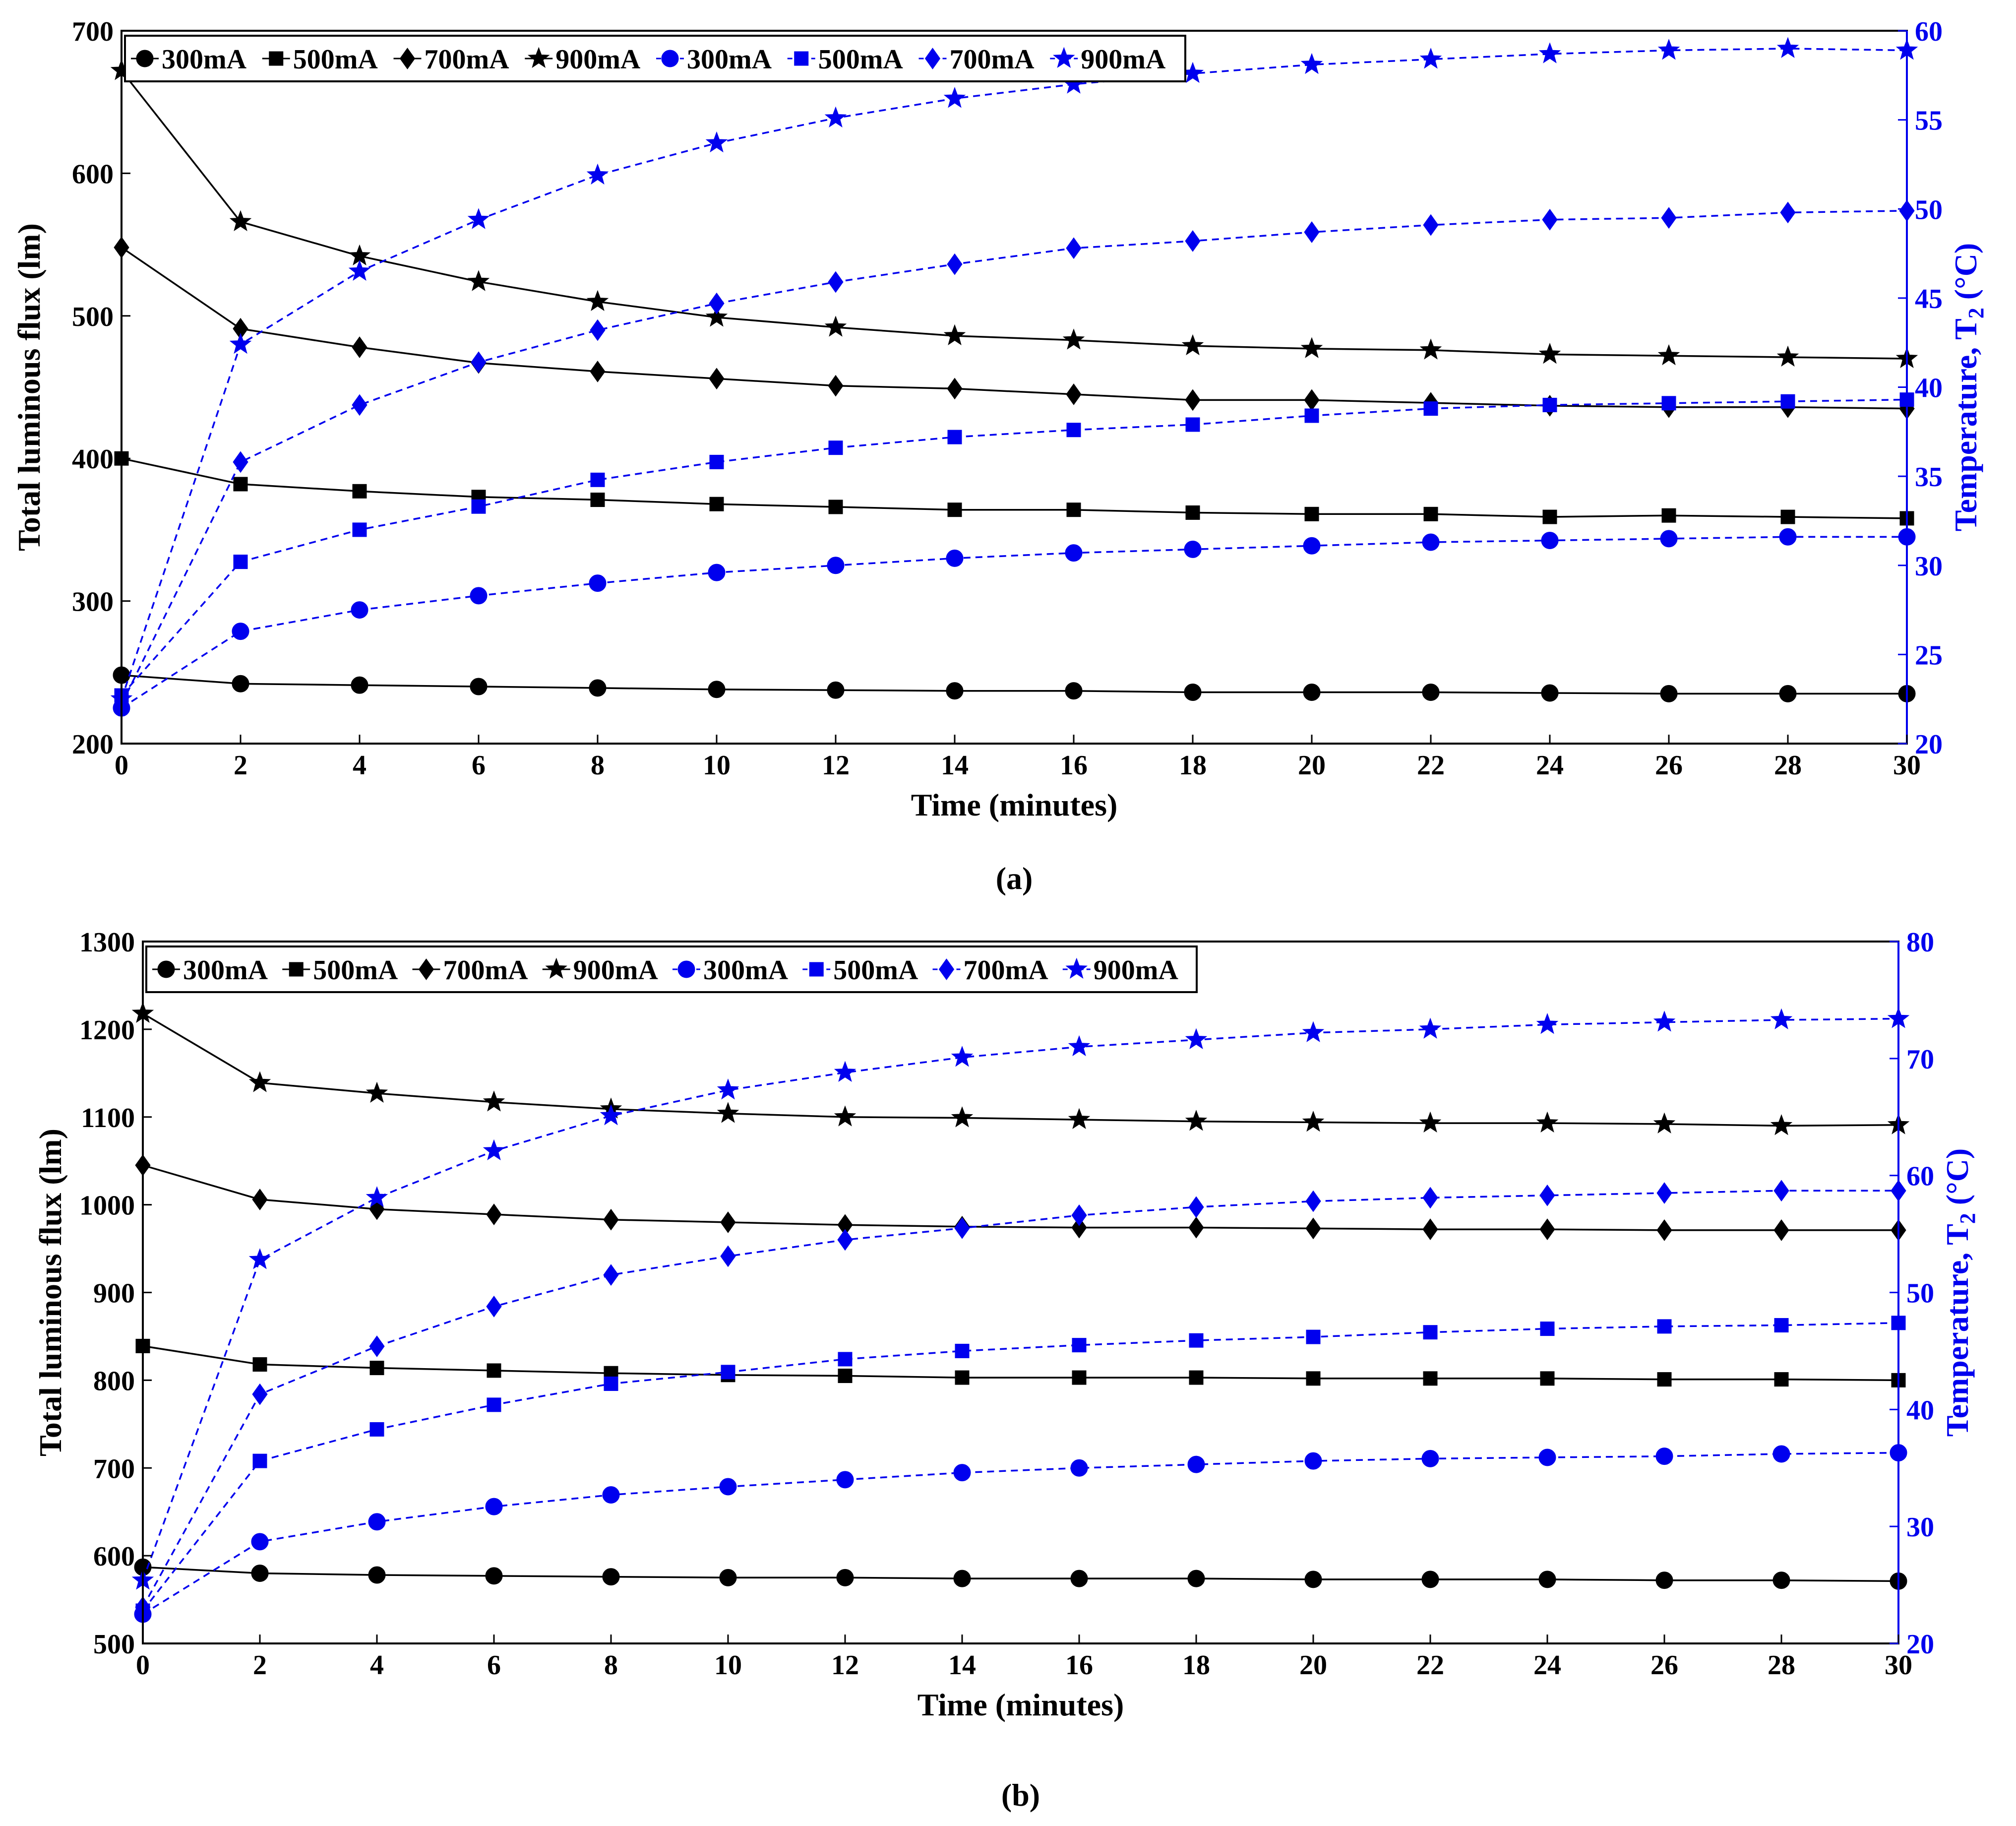 The image size is (2016, 1826). What do you see at coordinates (717, 766) in the screenshot?
I see `x-tick-label: 10` at bounding box center [717, 766].